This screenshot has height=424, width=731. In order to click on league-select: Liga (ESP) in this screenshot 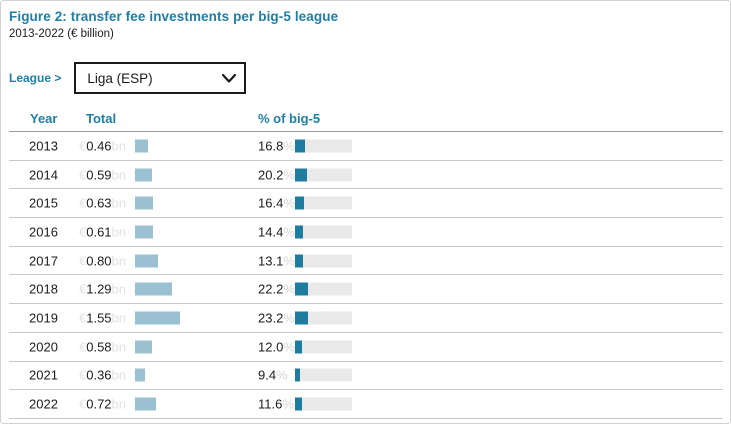, I will do `click(160, 78)`.